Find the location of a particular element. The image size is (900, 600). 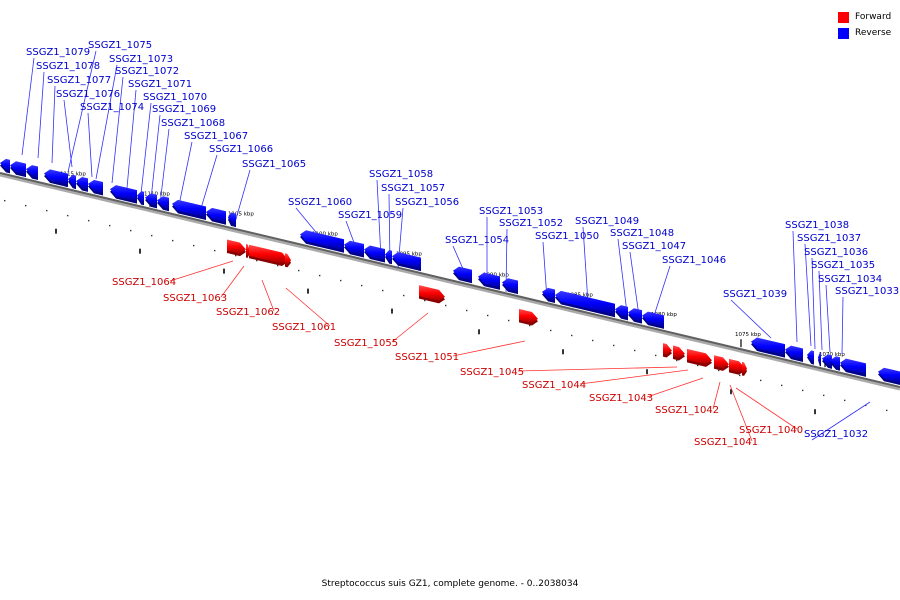

tick-label: 1090 kbp is located at coordinates (496, 275).